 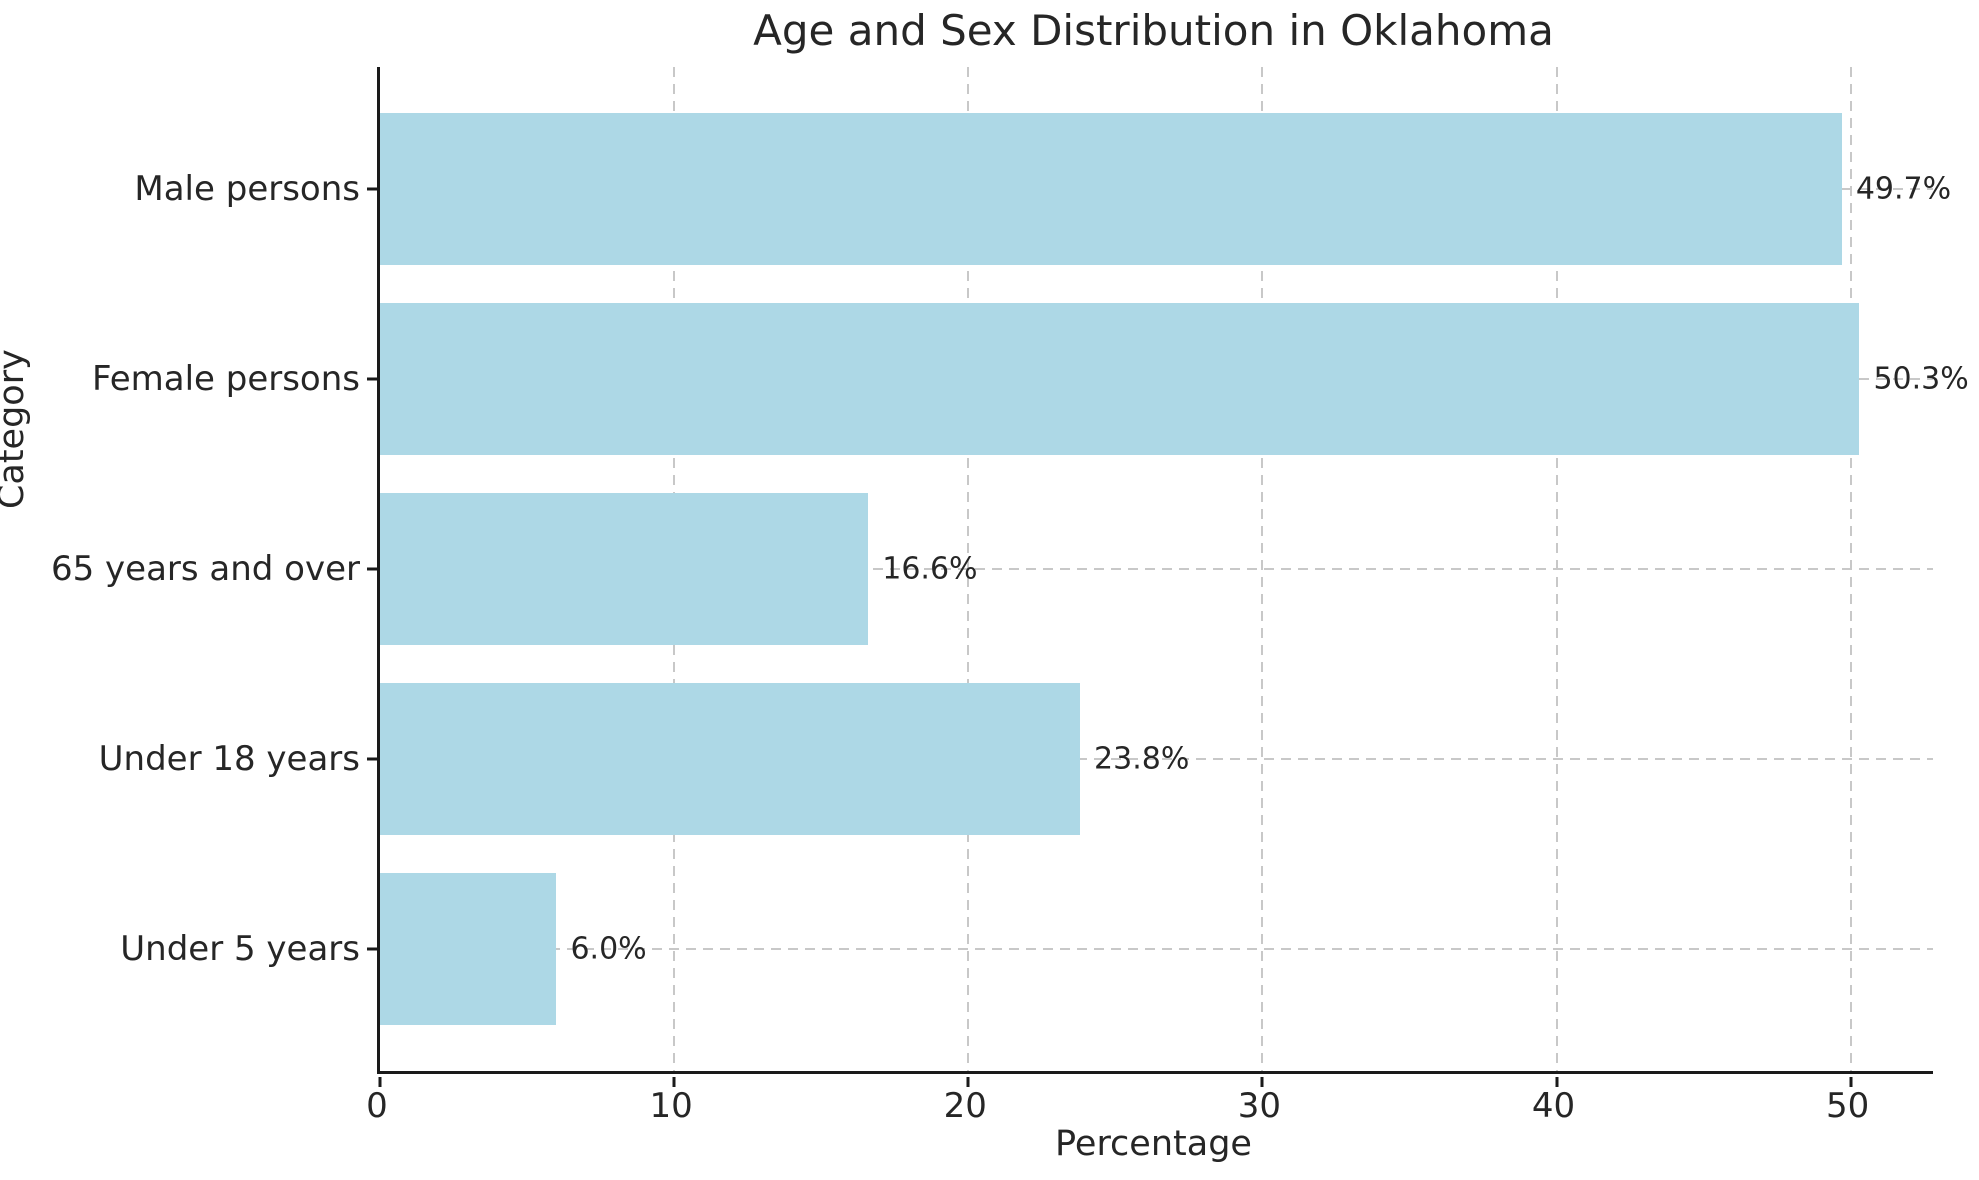 I want to click on category-label: Female persons, so click(x=226, y=378).